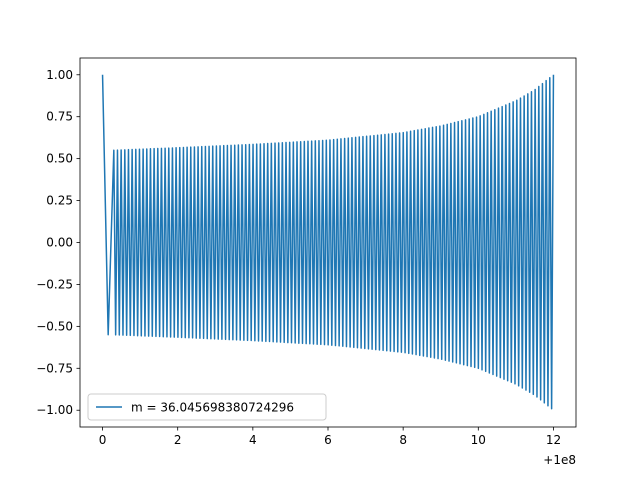 The width and height of the screenshot is (640, 480). What do you see at coordinates (54, 368) in the screenshot?
I see `y-tick-label: −0.75` at bounding box center [54, 368].